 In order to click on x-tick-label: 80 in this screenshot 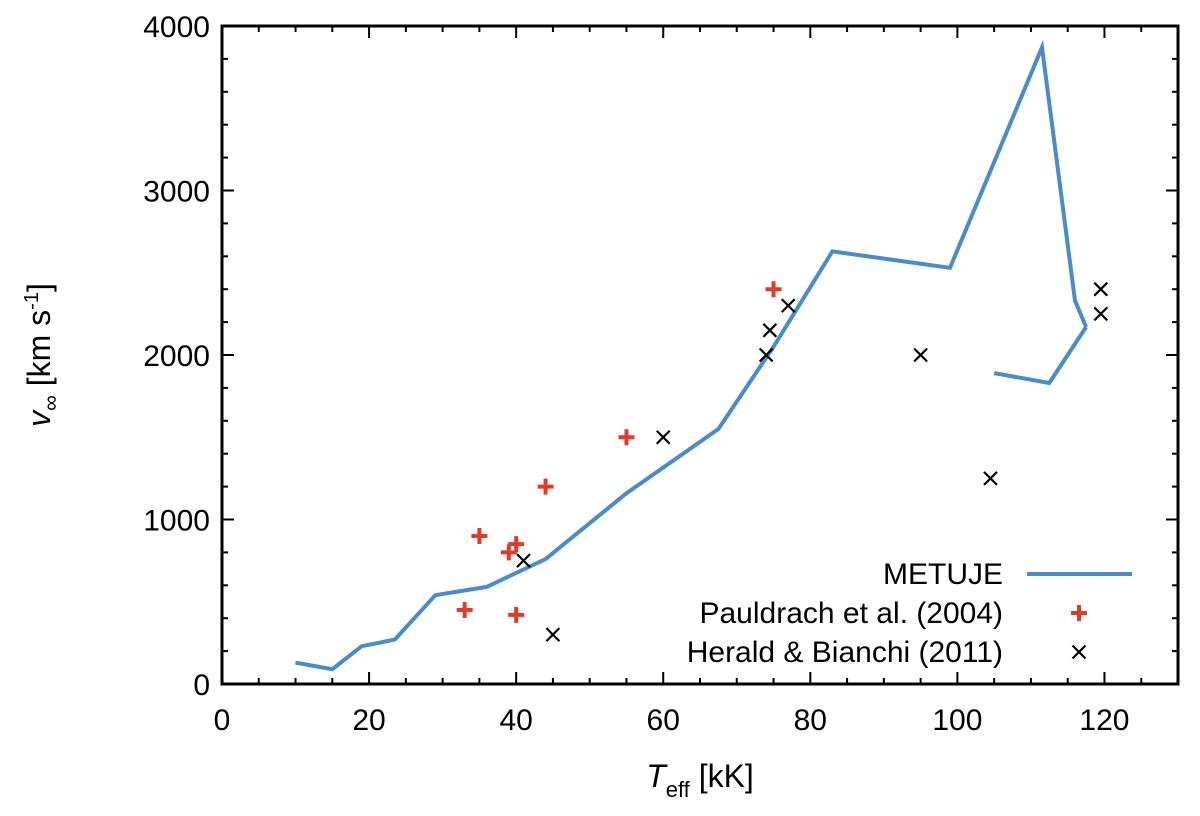, I will do `click(810, 720)`.